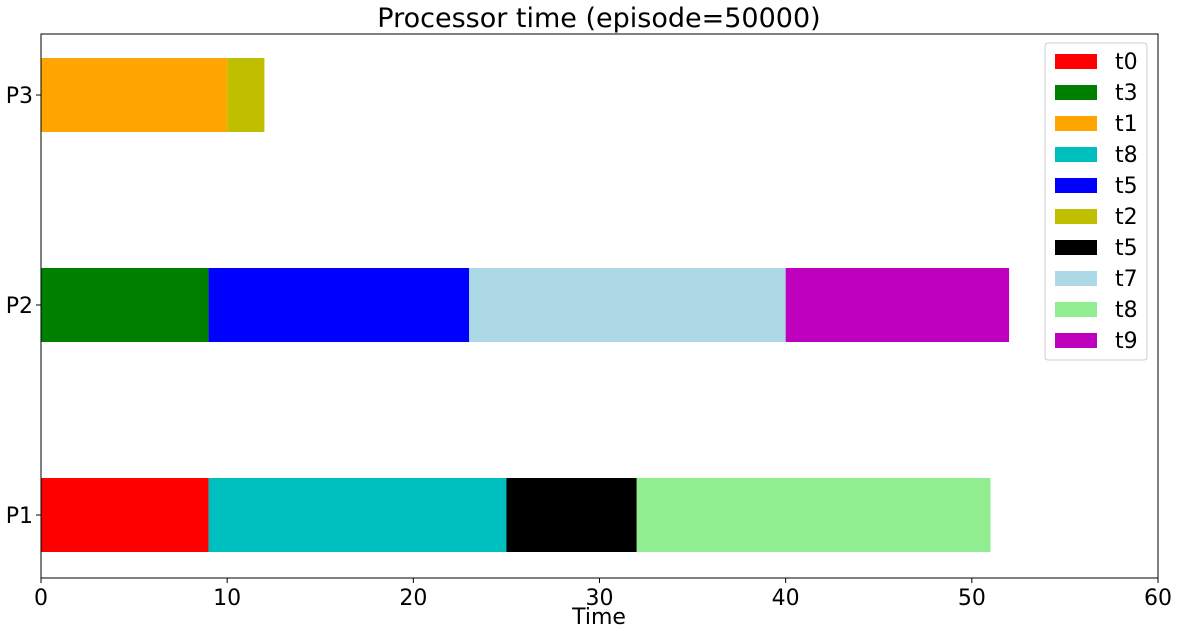 Image resolution: width=1178 pixels, height=635 pixels. Describe the element at coordinates (19, 516) in the screenshot. I see `y-tick-label-p1: P1` at that location.